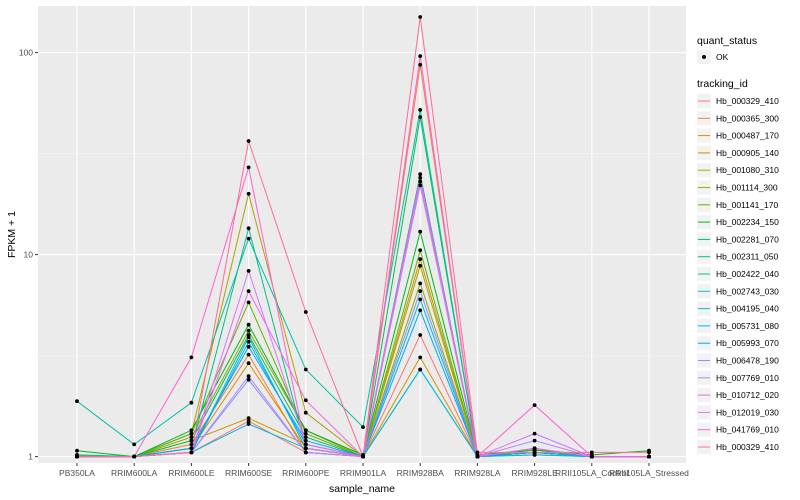 The width and height of the screenshot is (800, 500). Describe the element at coordinates (747, 378) in the screenshot. I see `legend-label: Hb_007769_010` at that location.